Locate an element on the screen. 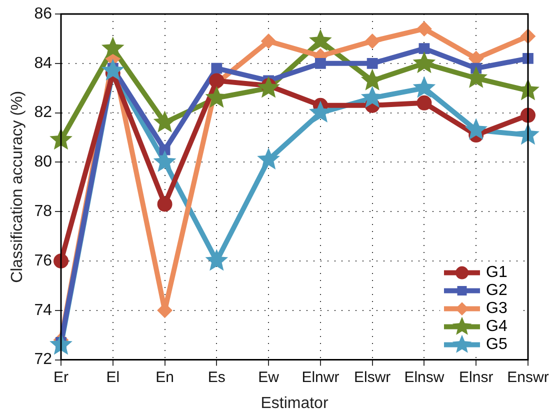 The height and width of the screenshot is (419, 558). x-tick-label: Es is located at coordinates (217, 377).